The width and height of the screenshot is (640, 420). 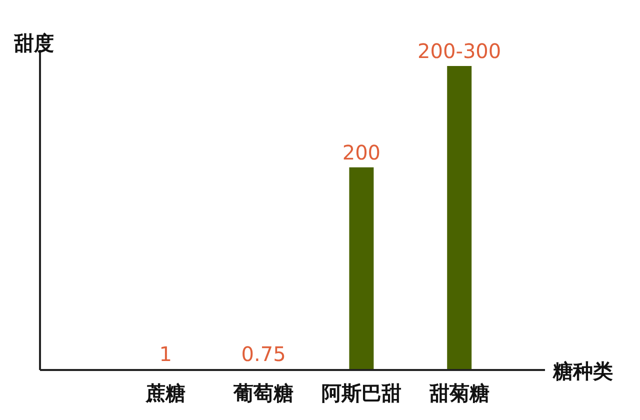 I want to click on x-tick-label: 甜菊糖, so click(x=459, y=393).